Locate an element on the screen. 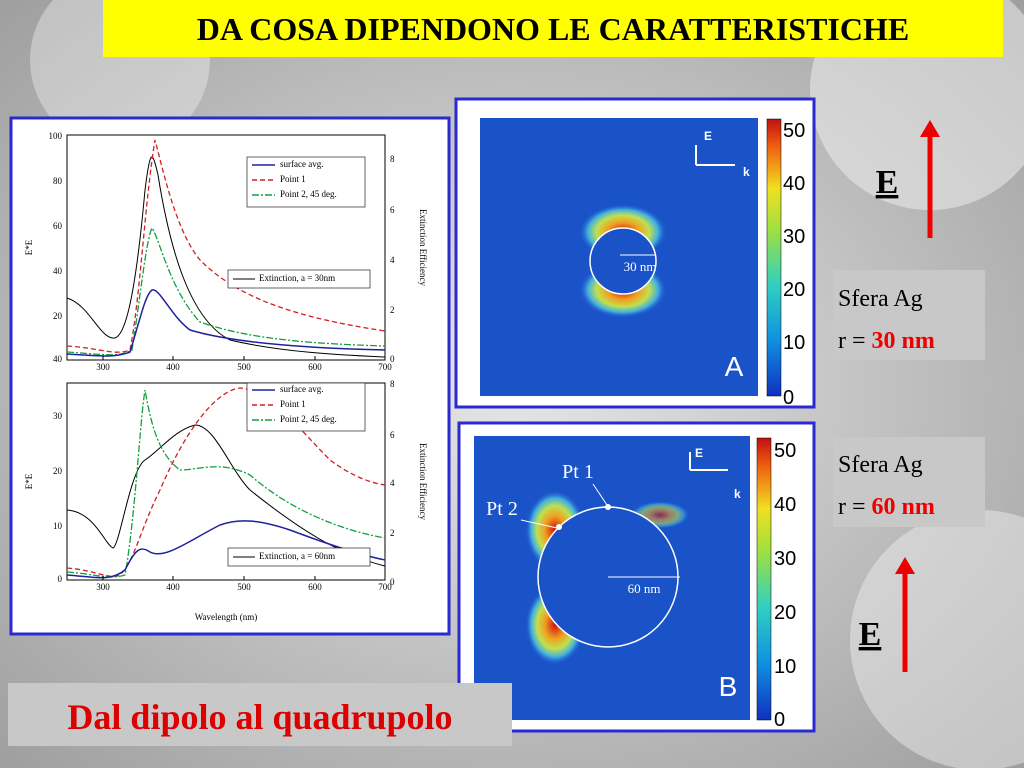 Image resolution: width=1024 pixels, height=768 pixels. y2-tick-label: 6 is located at coordinates (392, 210).